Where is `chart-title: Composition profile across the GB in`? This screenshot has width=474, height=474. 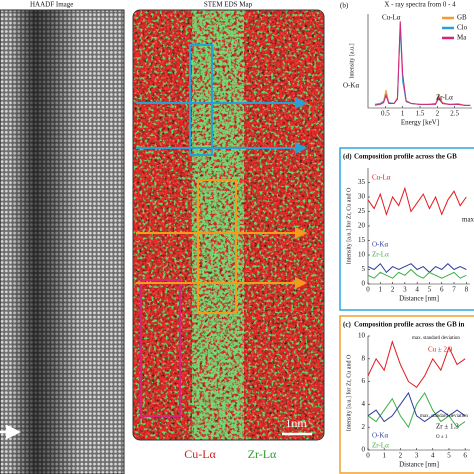 chart-title: Composition profile across the GB in is located at coordinates (409, 325).